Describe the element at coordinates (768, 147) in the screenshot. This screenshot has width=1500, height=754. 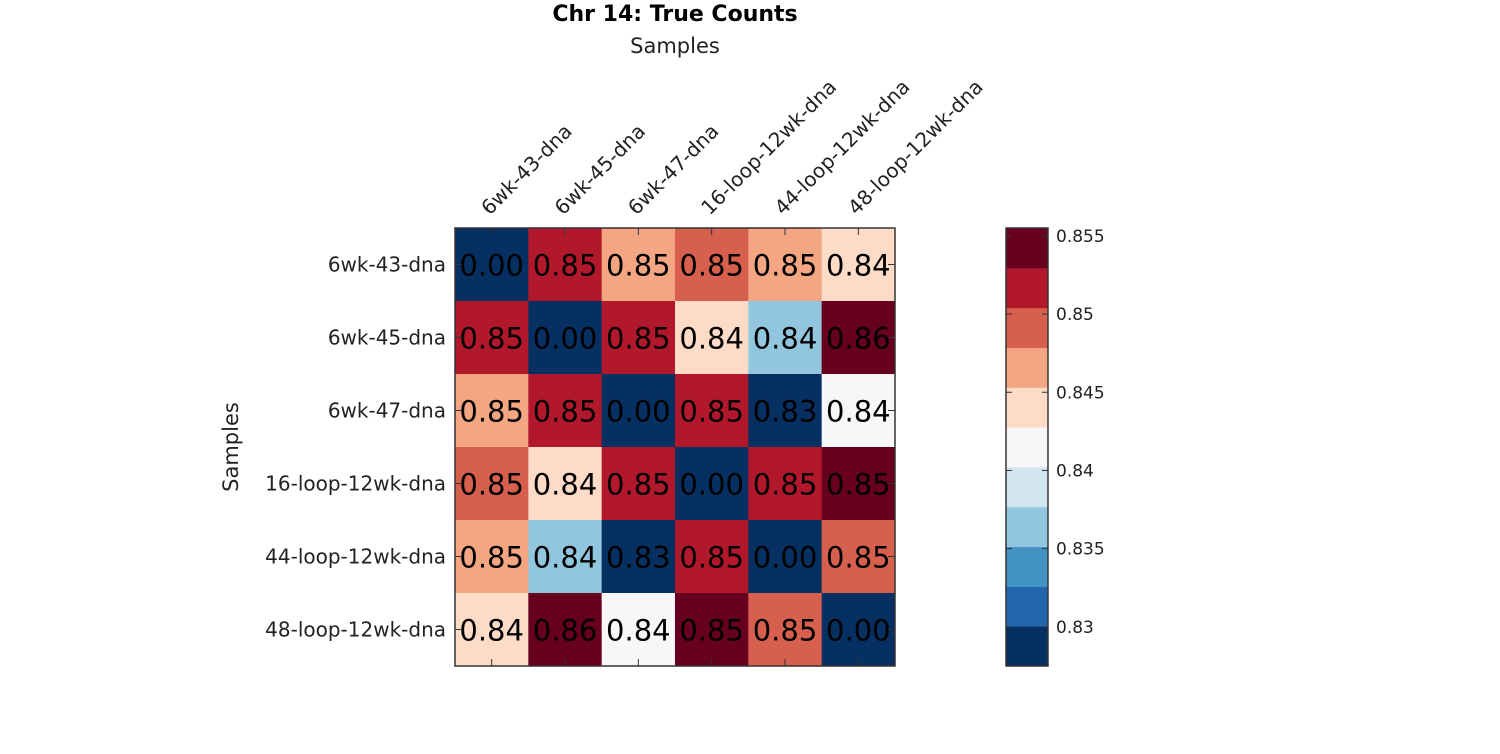
I see `x-tick-label: 16-loop-12wk-dna` at that location.